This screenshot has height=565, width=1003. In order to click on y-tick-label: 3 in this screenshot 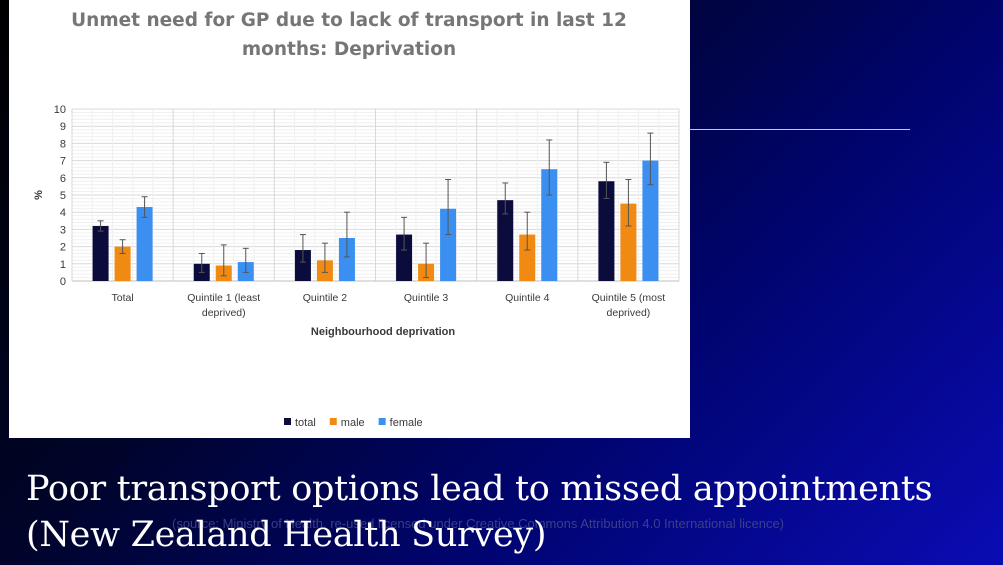, I will do `click(63, 230)`.